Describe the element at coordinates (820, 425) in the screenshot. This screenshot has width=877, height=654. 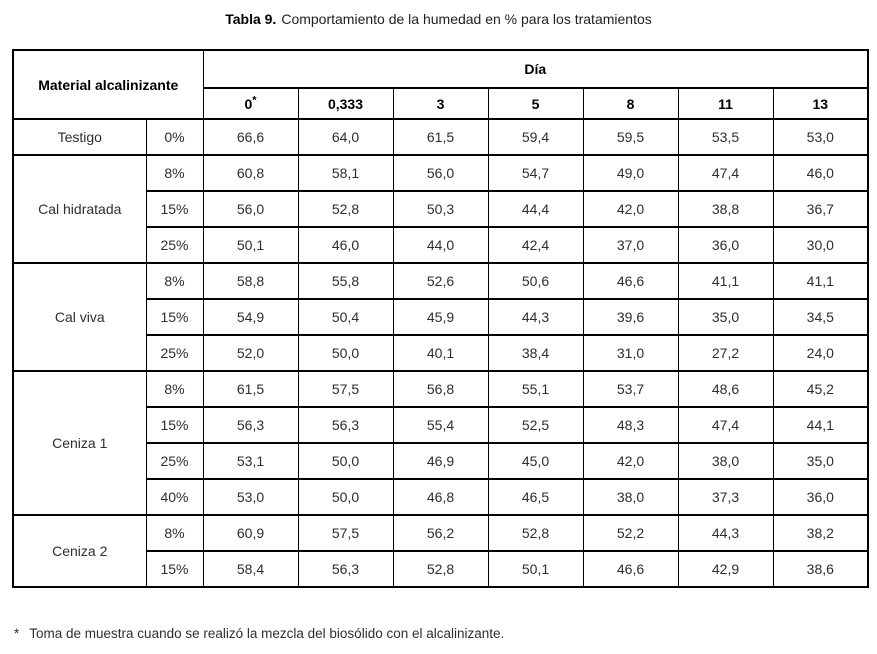
I see `value-cell: 44,1` at that location.